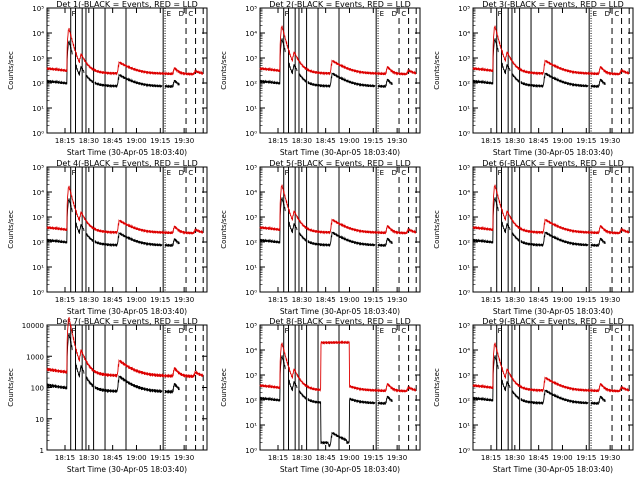  What do you see at coordinates (37, 389) in the screenshot?
I see `y-tick-label: 100` at bounding box center [37, 389].